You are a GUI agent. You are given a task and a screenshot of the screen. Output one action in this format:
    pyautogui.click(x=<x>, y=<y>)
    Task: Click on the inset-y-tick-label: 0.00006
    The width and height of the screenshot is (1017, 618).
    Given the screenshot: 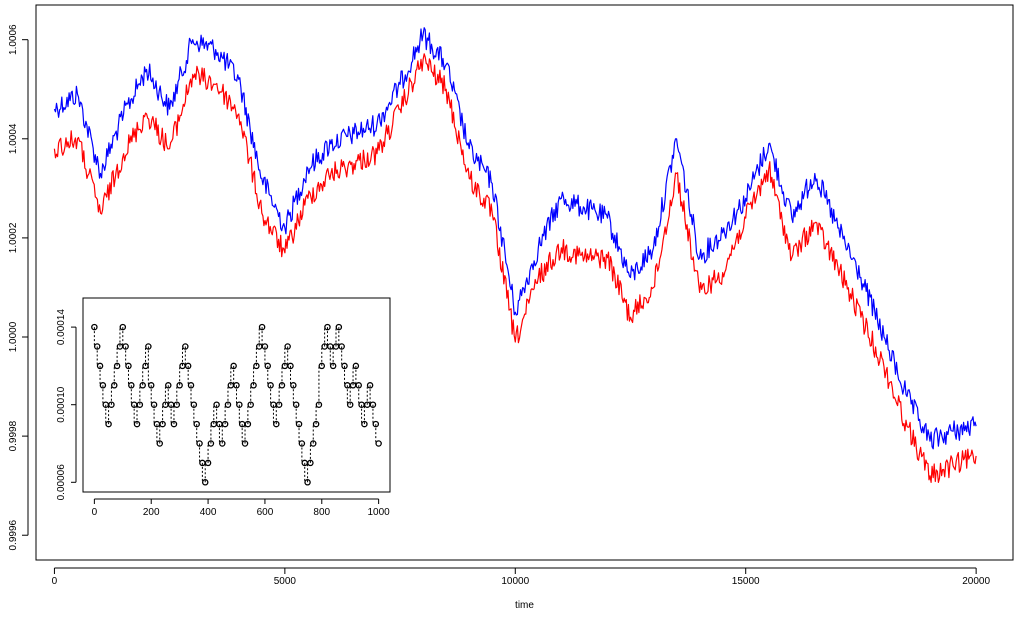 What is the action you would take?
    pyautogui.click(x=61, y=482)
    